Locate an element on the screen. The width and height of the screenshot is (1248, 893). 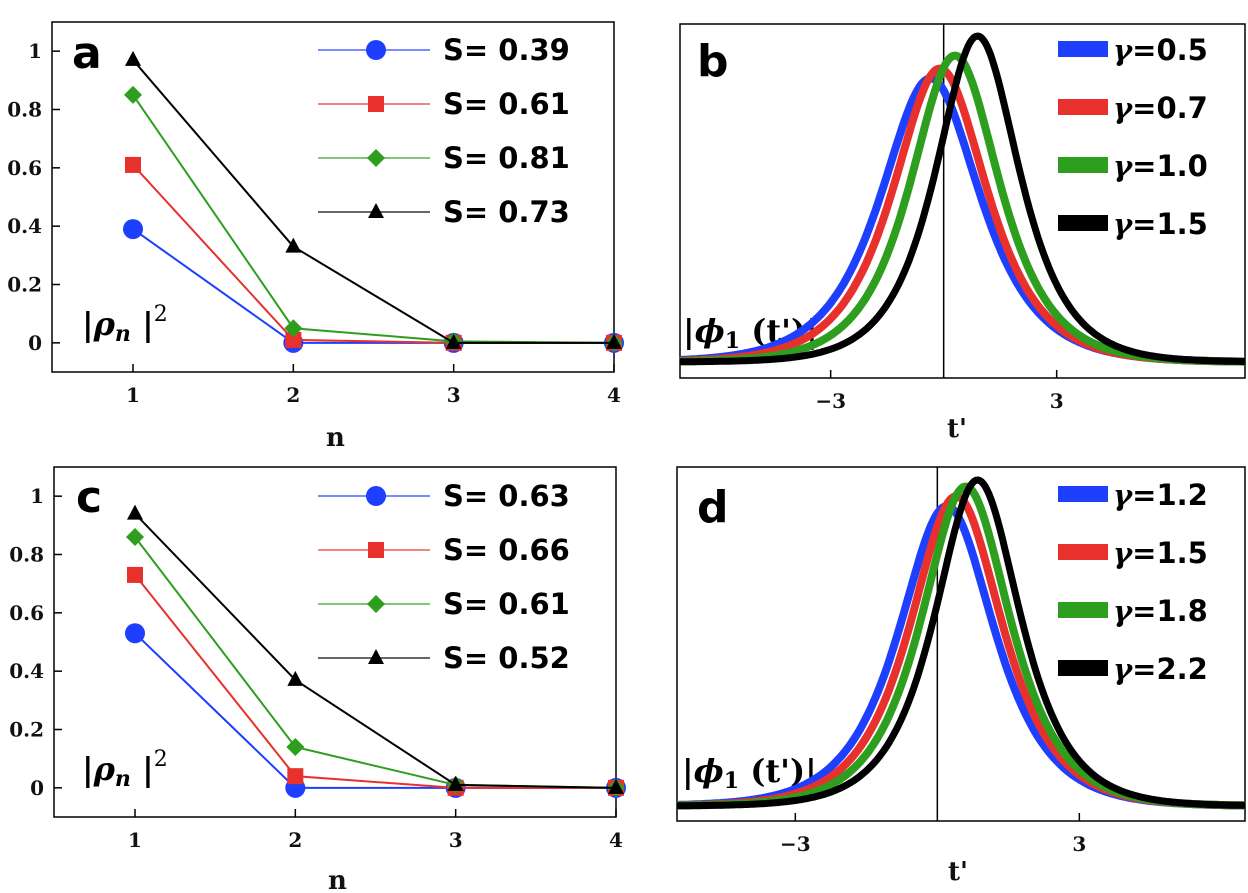
panel-d-letter: d is located at coordinates (713, 507).